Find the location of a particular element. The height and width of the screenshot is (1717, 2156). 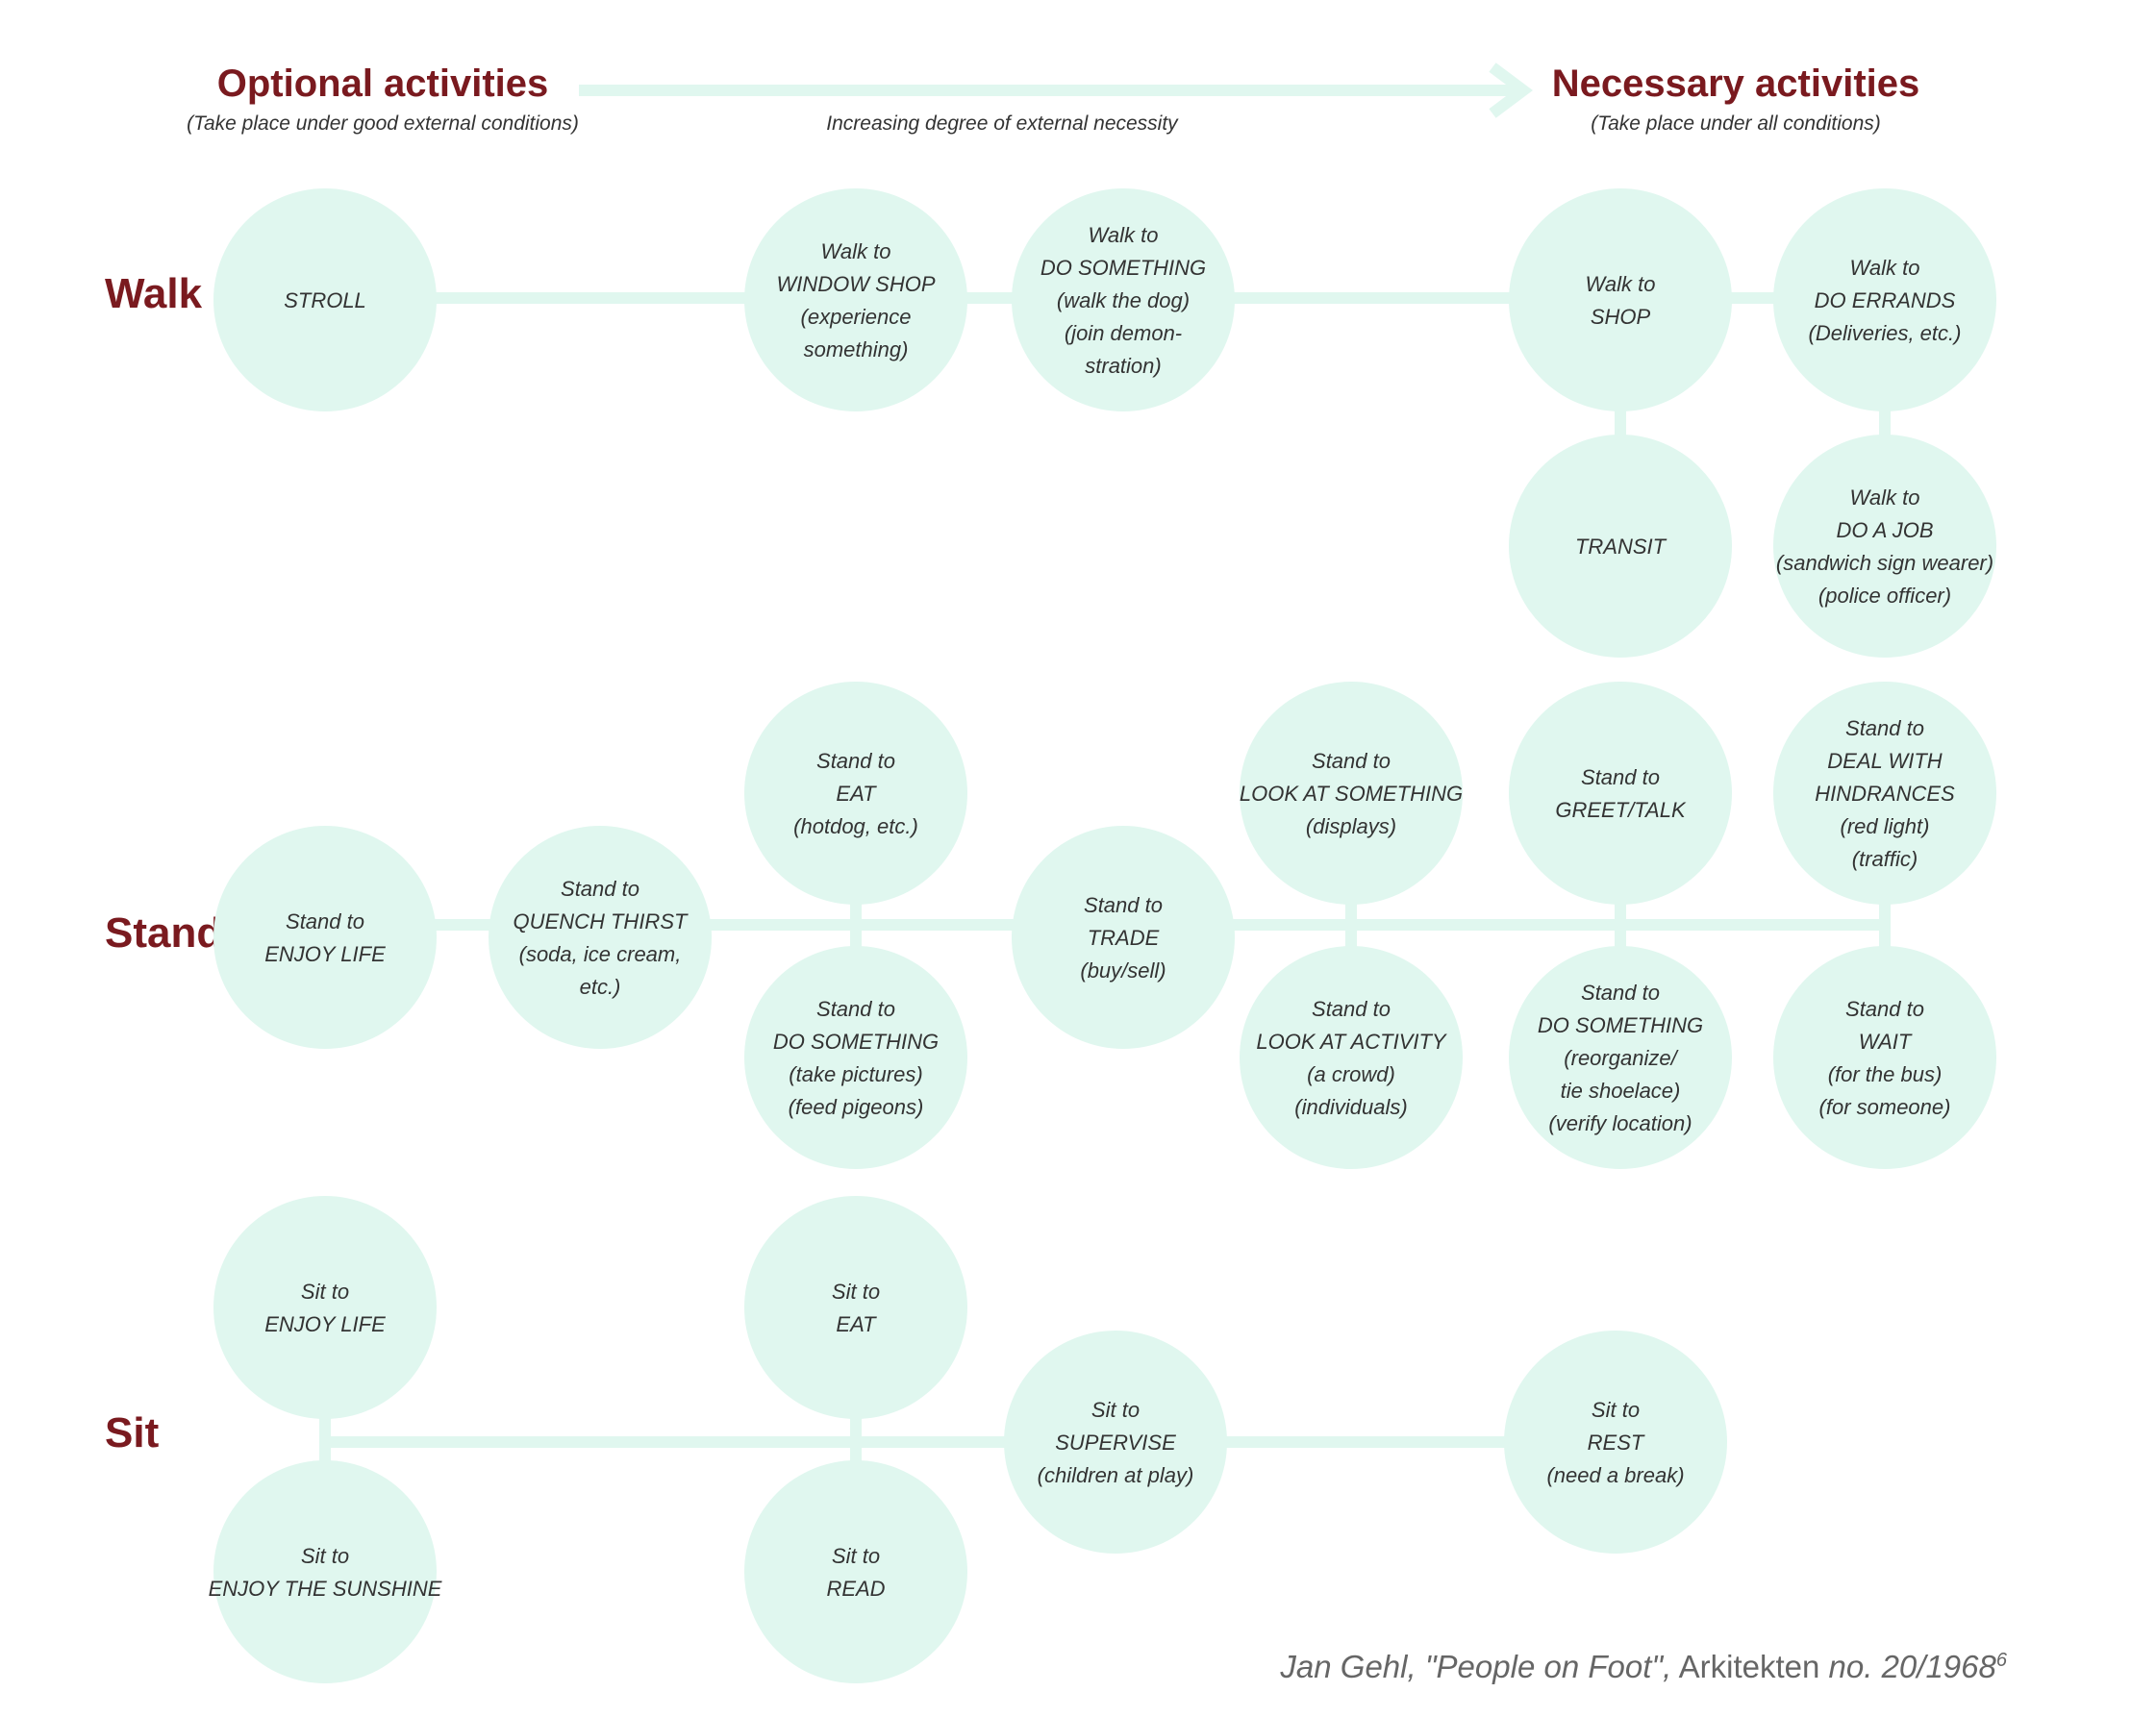

row-label-sit: Sit is located at coordinates (132, 1433).